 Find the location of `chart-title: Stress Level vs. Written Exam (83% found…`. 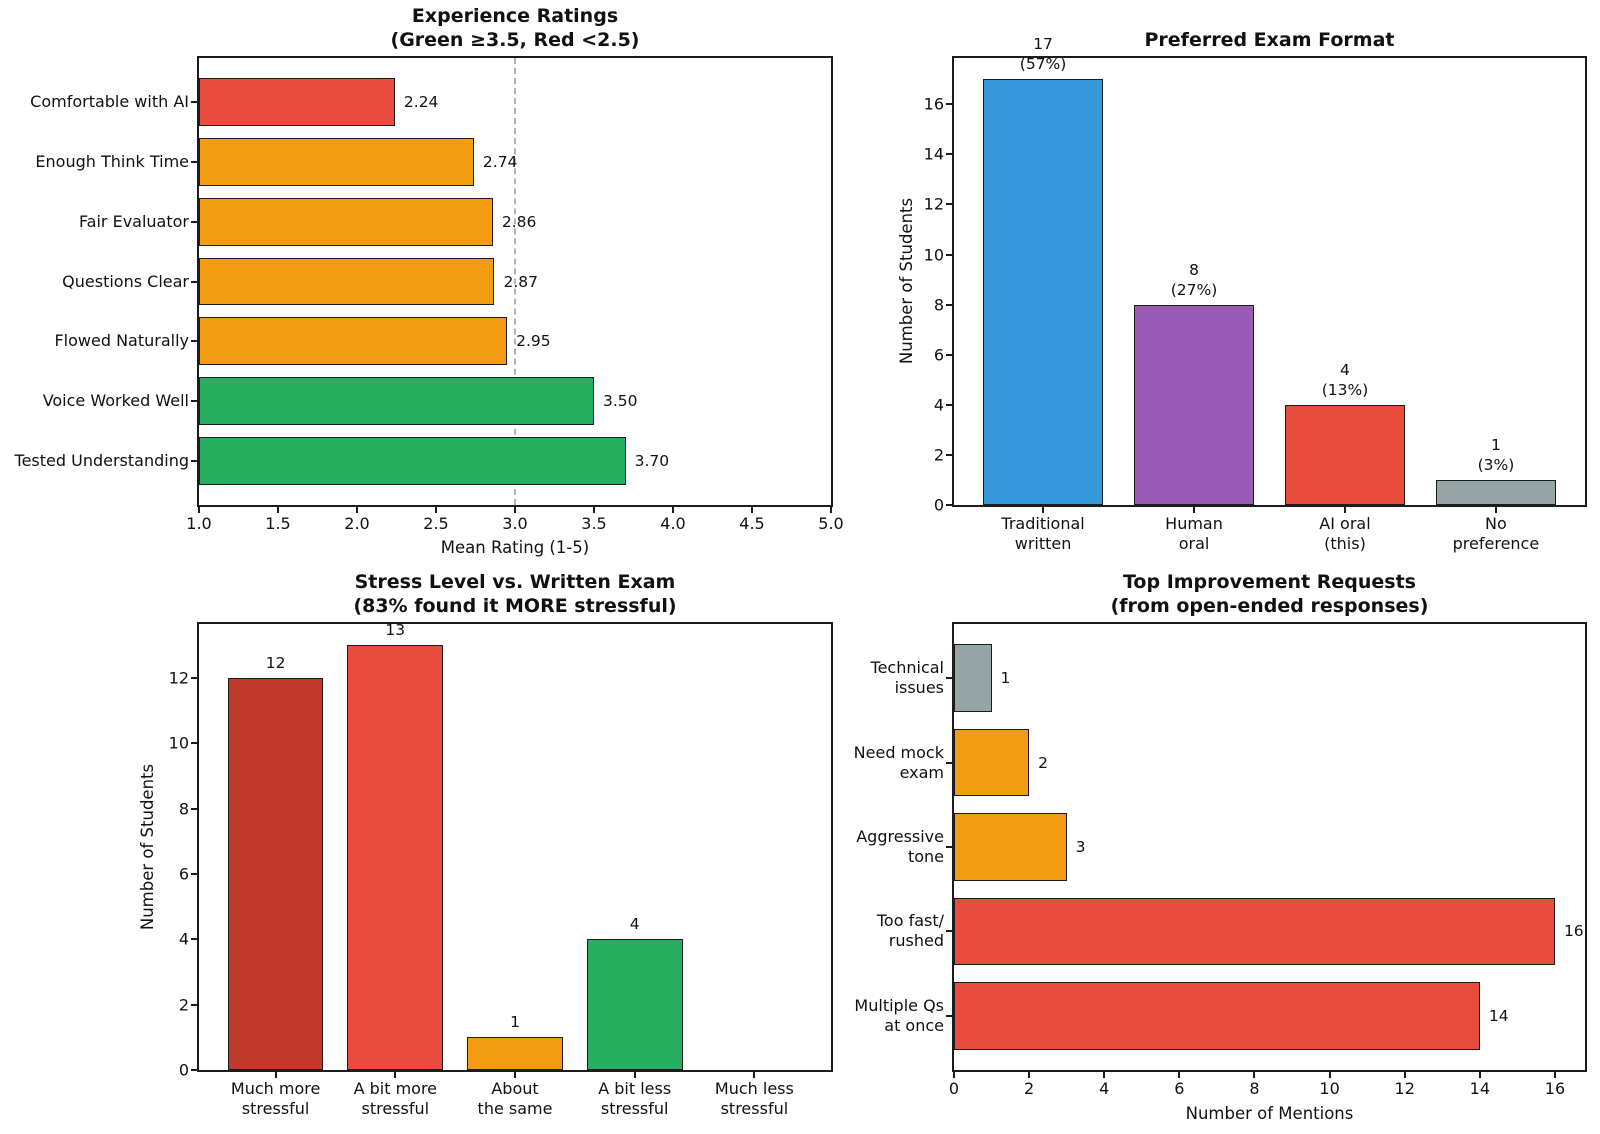

chart-title: Stress Level vs. Written Exam (83% found… is located at coordinates (515, 593).